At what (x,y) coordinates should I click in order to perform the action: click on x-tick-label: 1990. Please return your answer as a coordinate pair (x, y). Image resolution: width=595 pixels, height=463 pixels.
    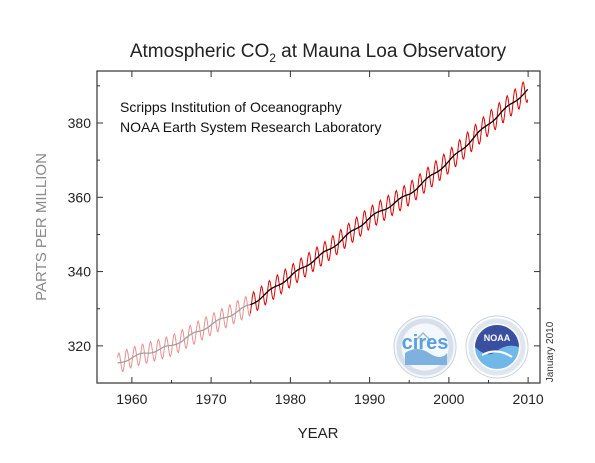
    Looking at the image, I should click on (369, 399).